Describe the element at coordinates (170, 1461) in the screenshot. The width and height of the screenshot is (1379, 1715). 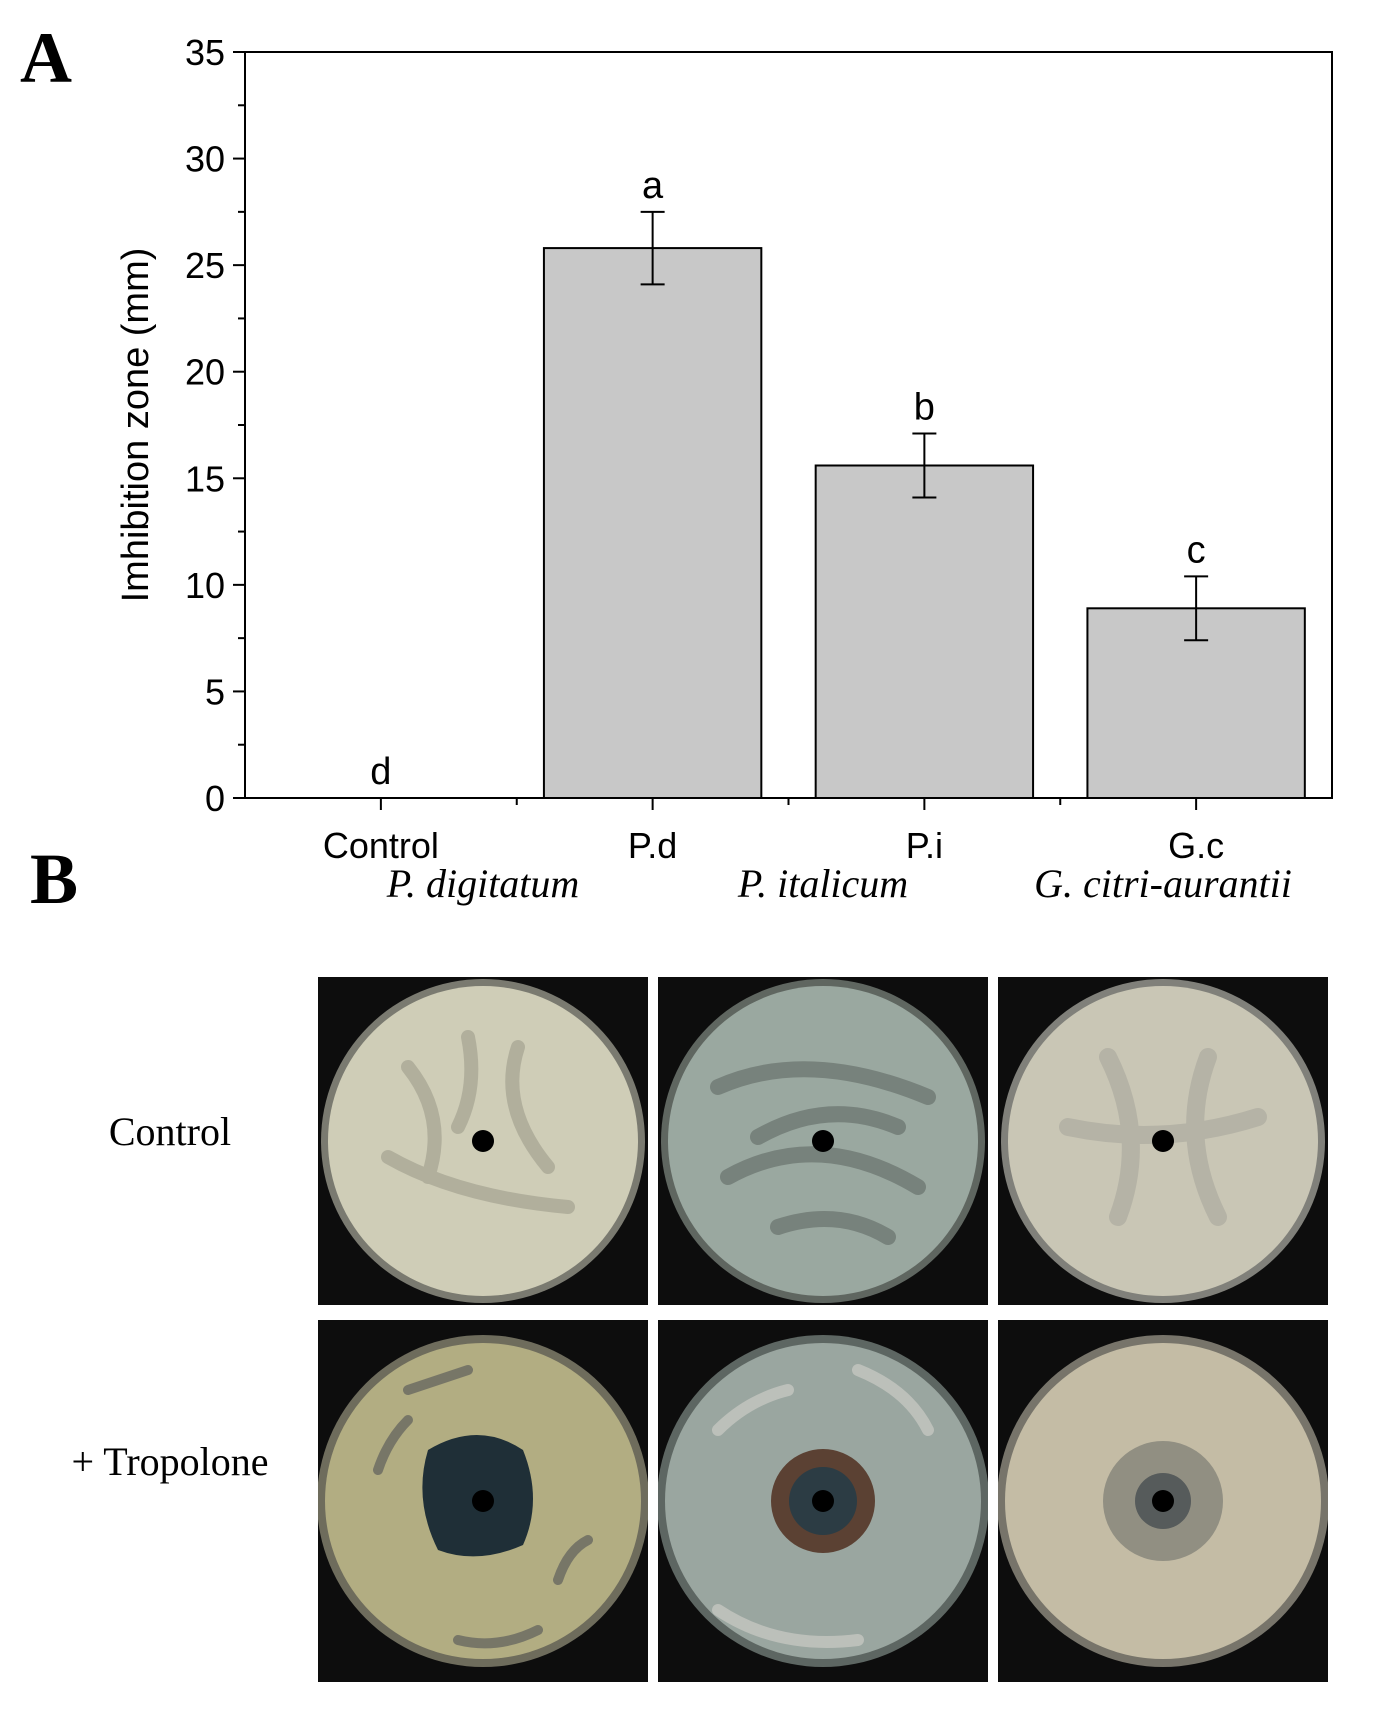
I see `row-label-tropolone: + Tropolone` at that location.